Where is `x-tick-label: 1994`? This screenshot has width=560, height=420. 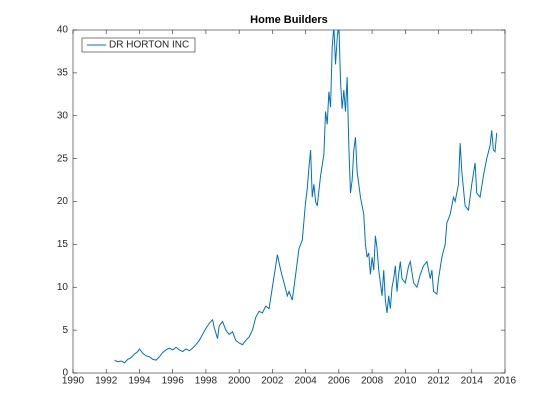
x-tick-label: 1994 is located at coordinates (139, 381).